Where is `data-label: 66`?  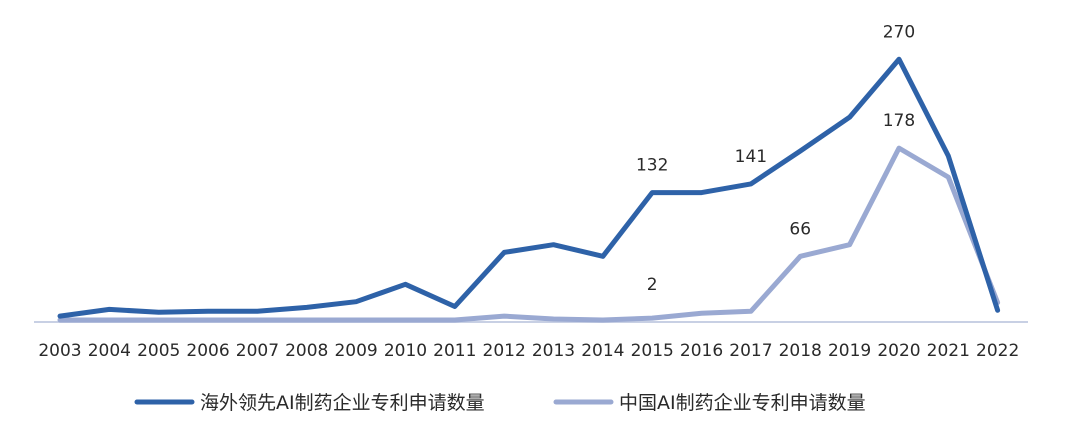
data-label: 66 is located at coordinates (800, 229).